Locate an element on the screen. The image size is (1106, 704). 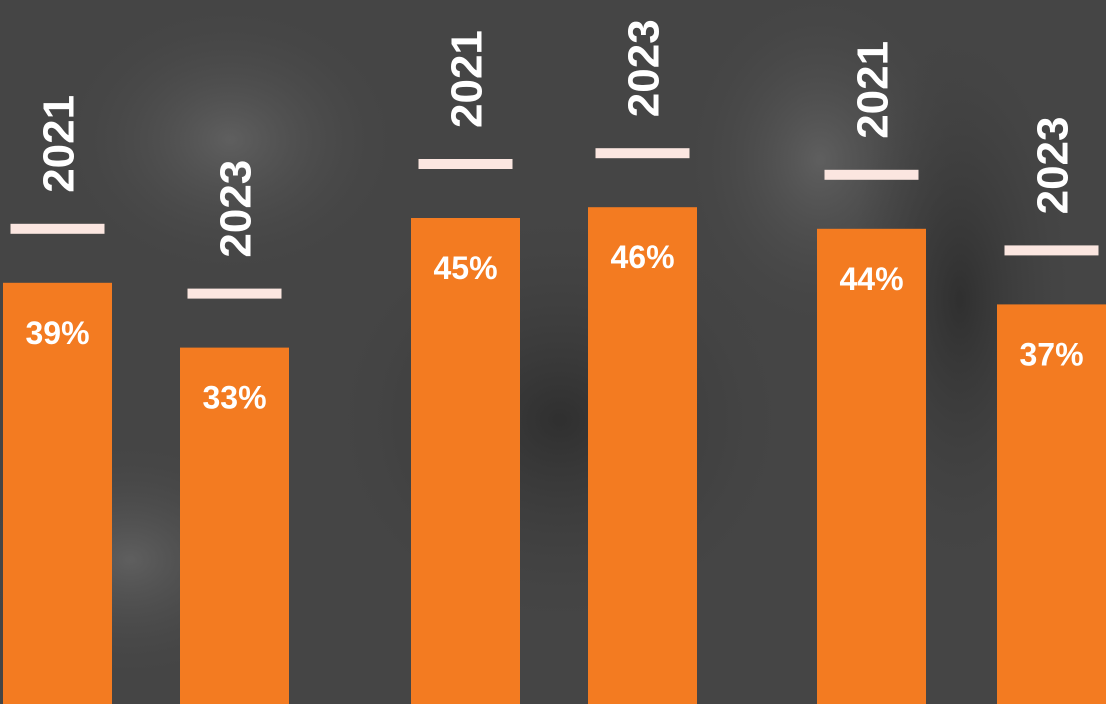
value-label: 44% is located at coordinates (871, 279).